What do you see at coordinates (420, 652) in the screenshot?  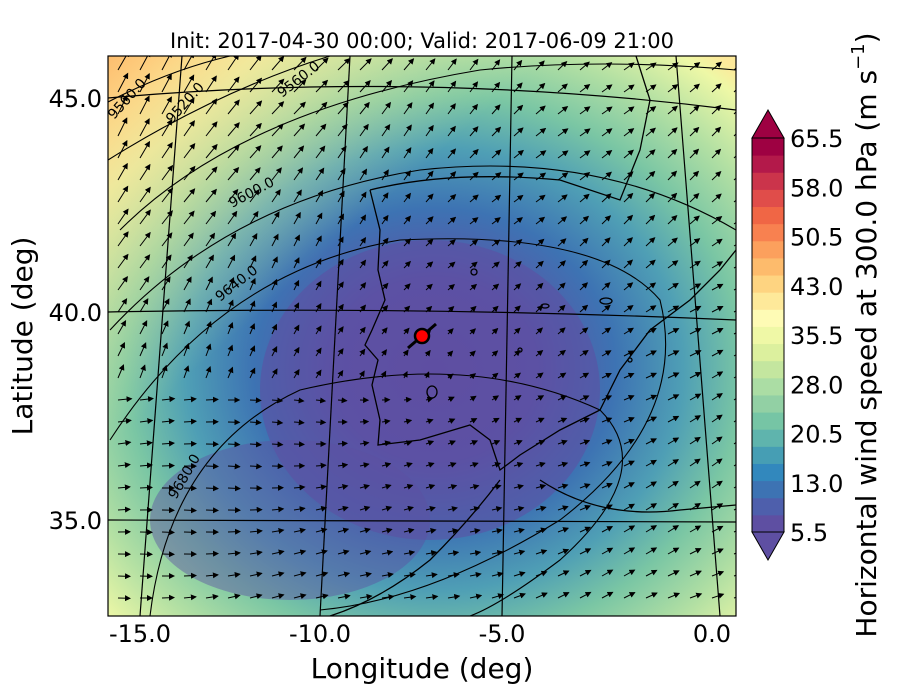 I see `x-axis: -15.0 -10.0 -5.0 0.0 Longitude (deg)` at bounding box center [420, 652].